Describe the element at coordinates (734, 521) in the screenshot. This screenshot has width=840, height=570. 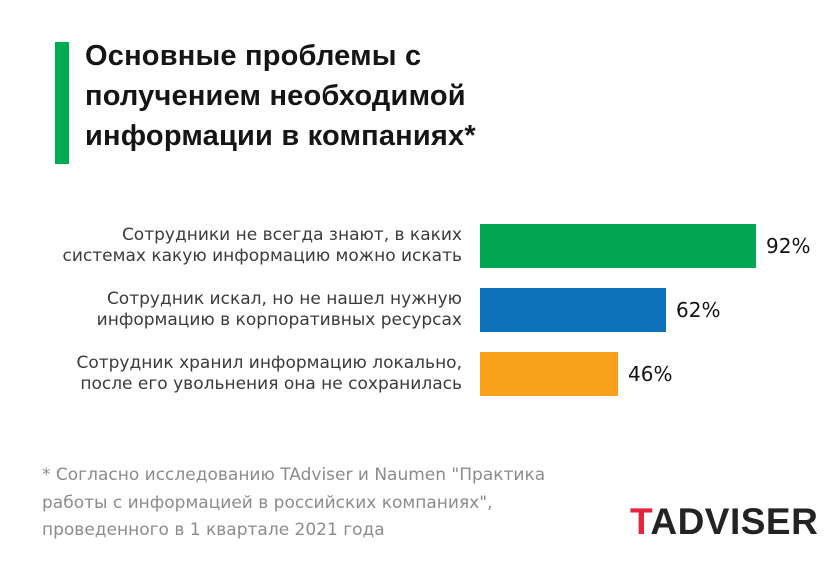
I see `tadviser-logo-rest: ADVISER` at that location.